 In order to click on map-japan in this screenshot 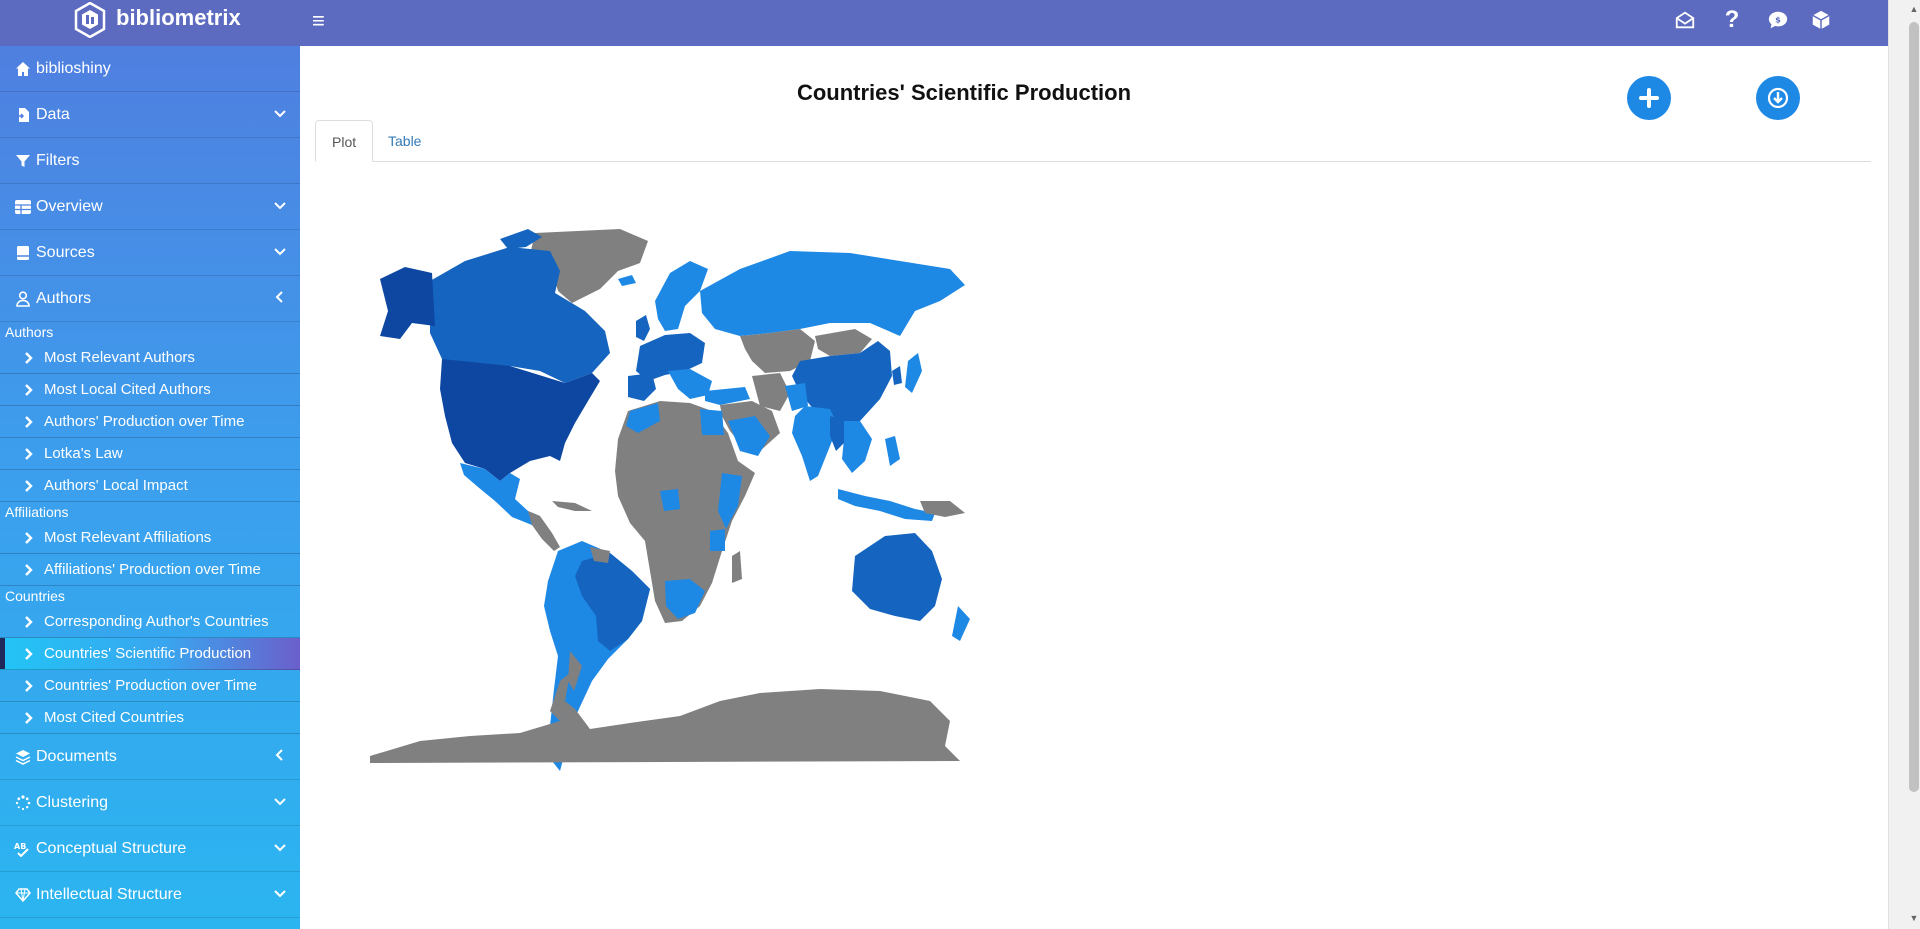, I will do `click(913, 373)`.